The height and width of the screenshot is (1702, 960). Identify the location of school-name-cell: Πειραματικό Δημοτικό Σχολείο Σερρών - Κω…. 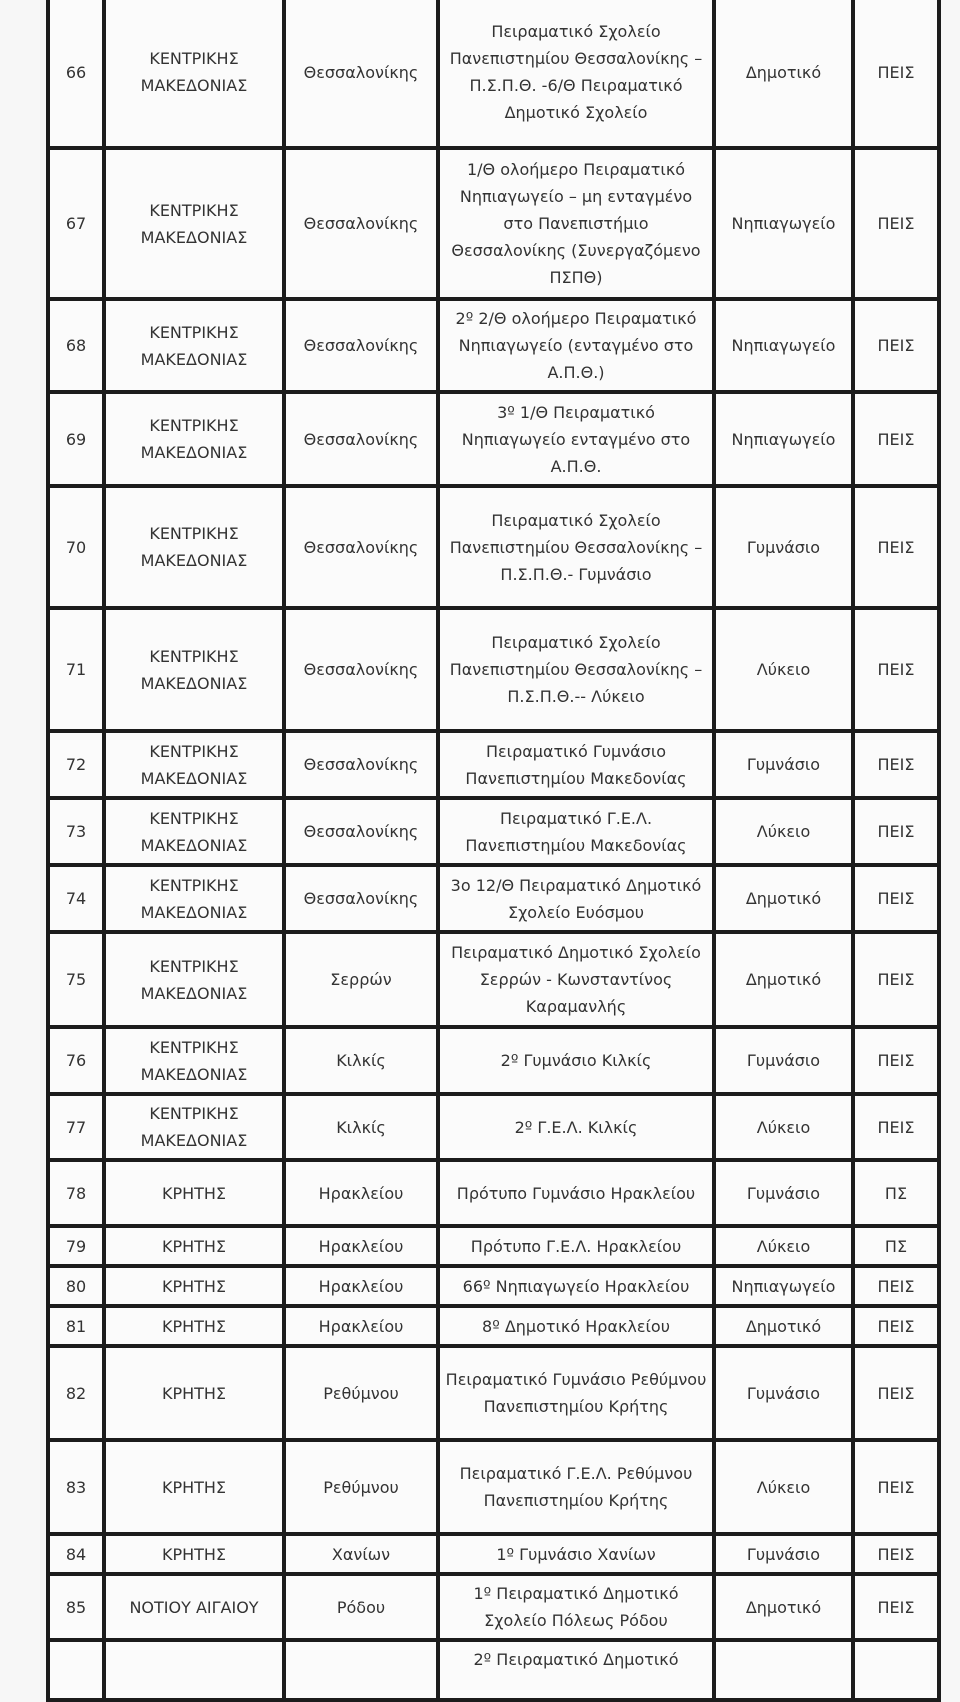
(576, 979).